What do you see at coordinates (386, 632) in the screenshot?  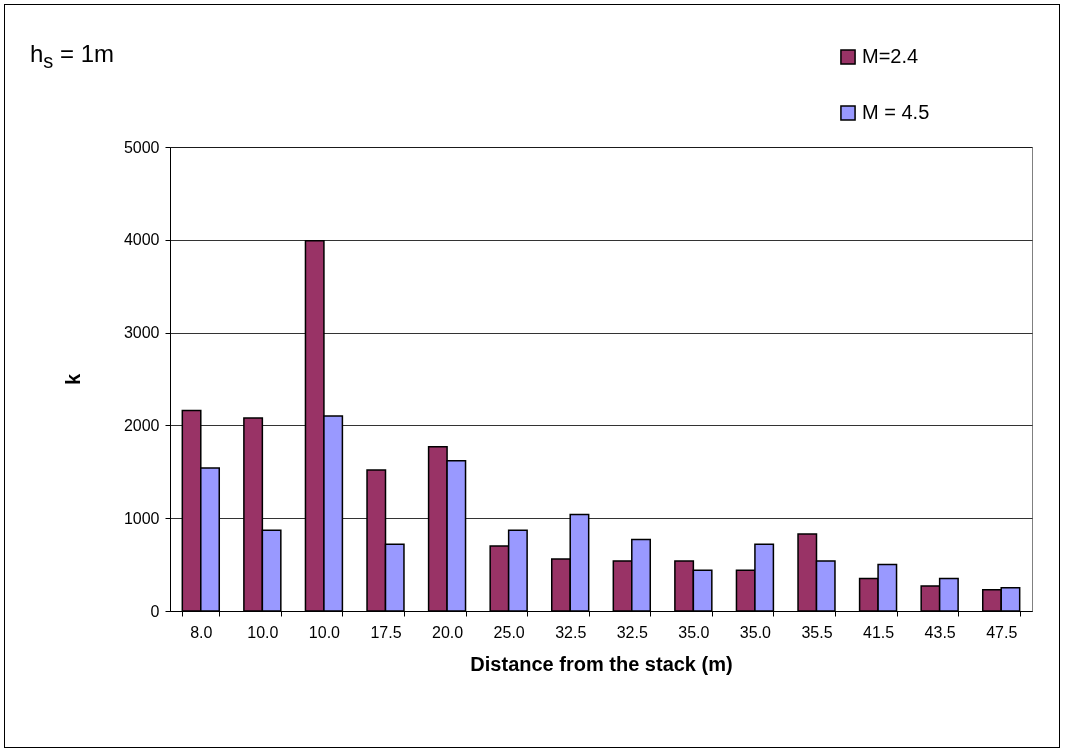 I see `x-tick-label: 17.5` at bounding box center [386, 632].